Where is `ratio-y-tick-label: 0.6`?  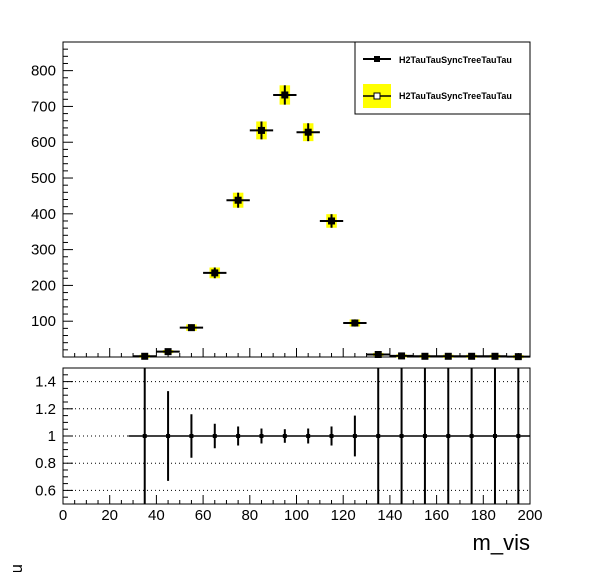
ratio-y-tick-label: 0.6 is located at coordinates (45, 490).